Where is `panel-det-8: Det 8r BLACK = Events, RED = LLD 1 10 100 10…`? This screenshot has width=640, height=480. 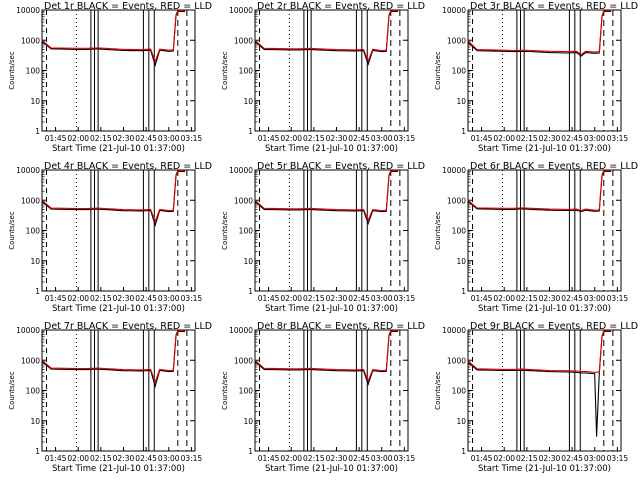
panel-det-8: Det 8r BLACK = Events, RED = LLD 1 10 100 10… is located at coordinates (323, 397).